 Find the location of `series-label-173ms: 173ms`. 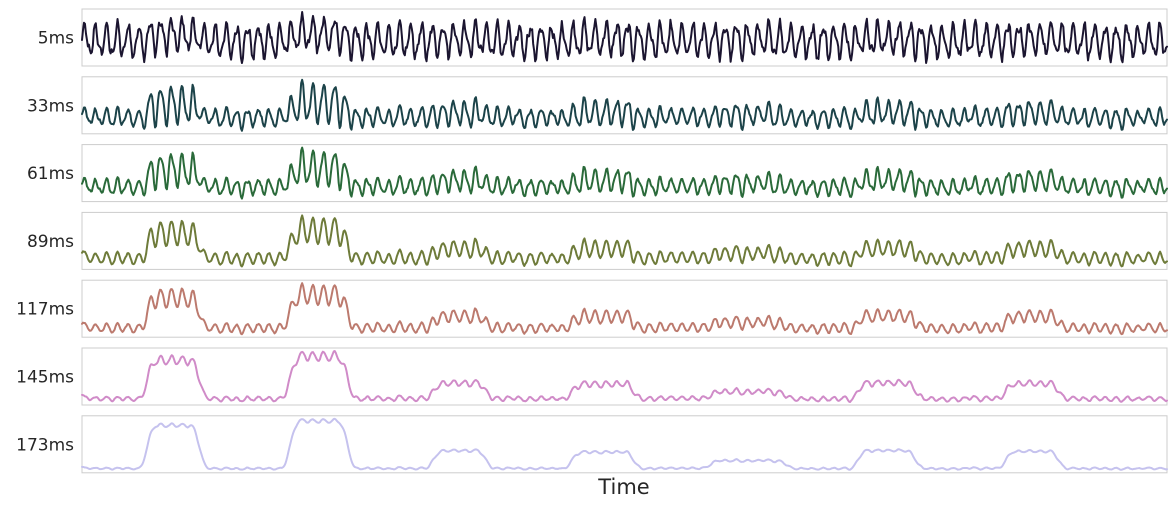

series-label-173ms: 173ms is located at coordinates (45, 445).